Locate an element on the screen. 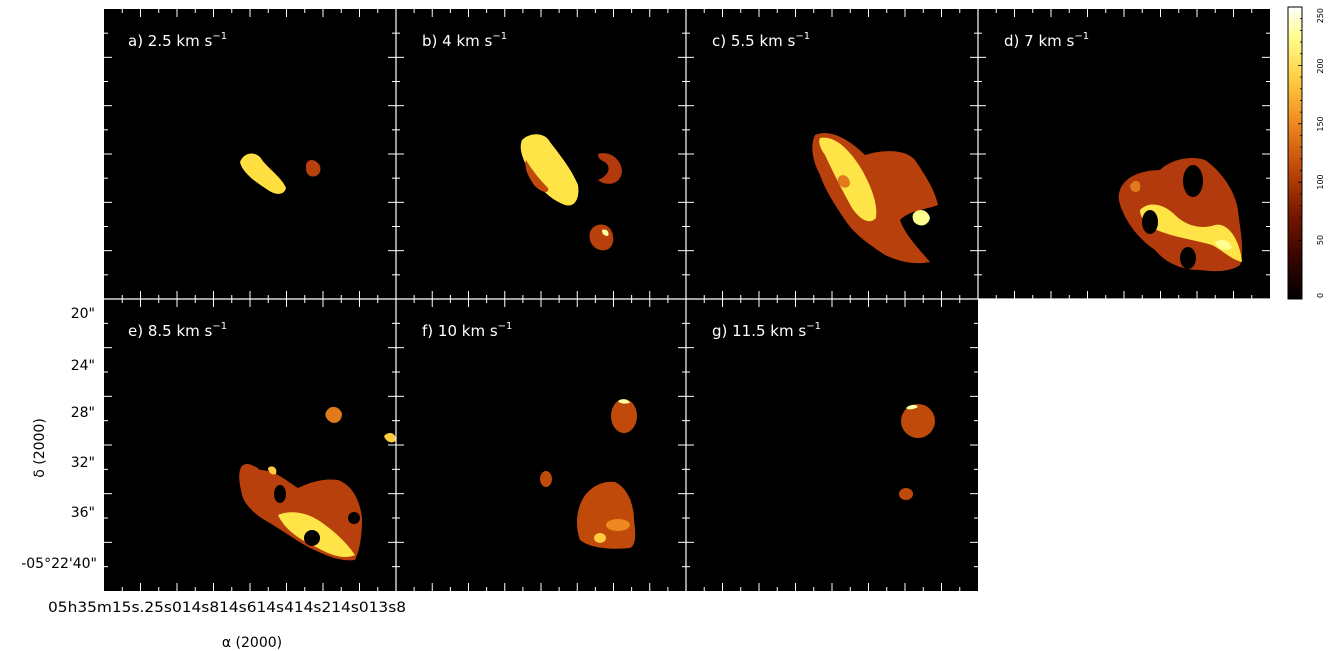  y-tick-label: -05°22'40" is located at coordinates (59, 564).